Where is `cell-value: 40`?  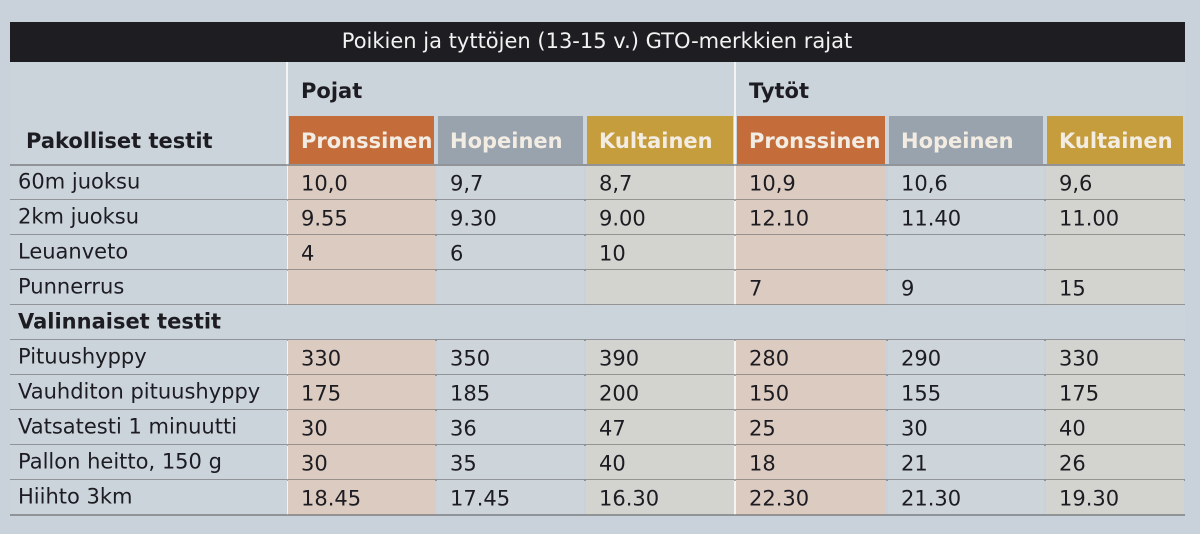 cell-value: 40 is located at coordinates (612, 464).